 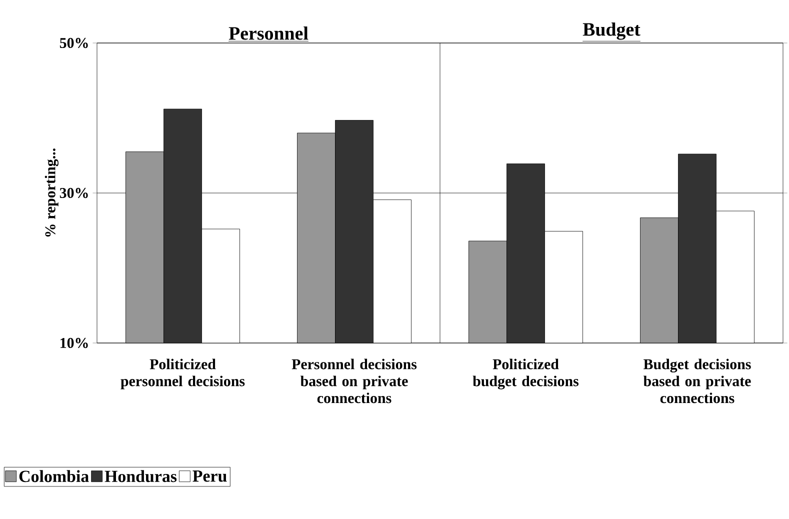 I want to click on x-tick-label: Politicized budget decisions, so click(x=525, y=374).